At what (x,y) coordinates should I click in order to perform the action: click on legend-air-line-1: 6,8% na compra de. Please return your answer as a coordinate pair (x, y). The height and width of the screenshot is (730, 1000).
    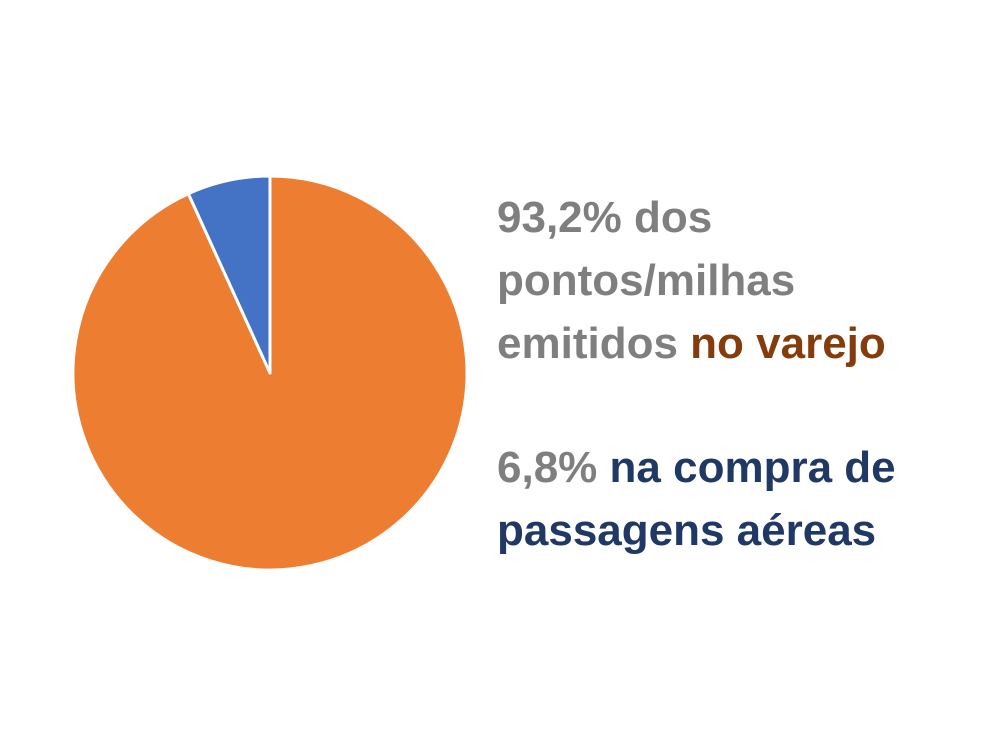
    Looking at the image, I should click on (696, 467).